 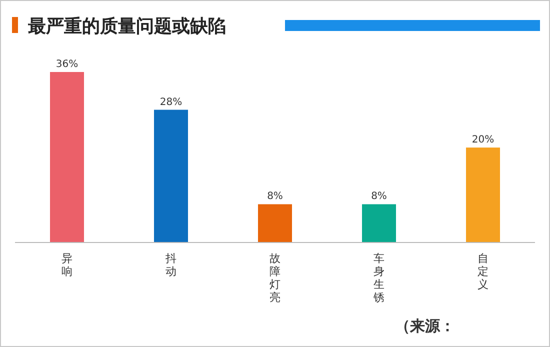 What do you see at coordinates (67, 265) in the screenshot?
I see `x-tick-label: 异响` at bounding box center [67, 265].